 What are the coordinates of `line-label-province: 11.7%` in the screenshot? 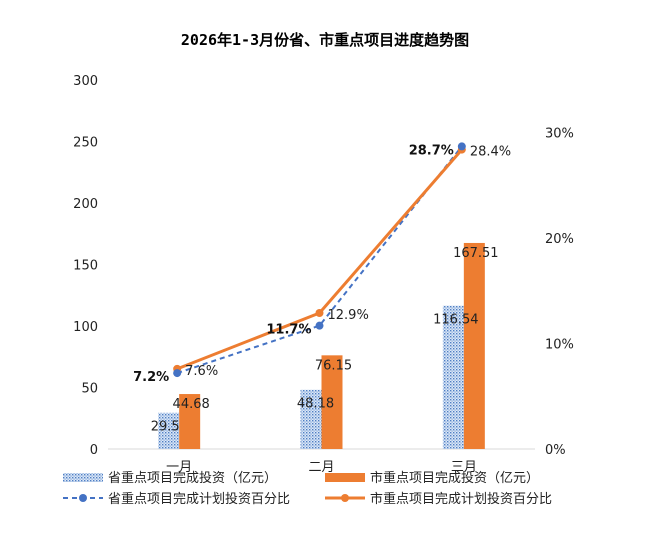 It's located at (288, 330).